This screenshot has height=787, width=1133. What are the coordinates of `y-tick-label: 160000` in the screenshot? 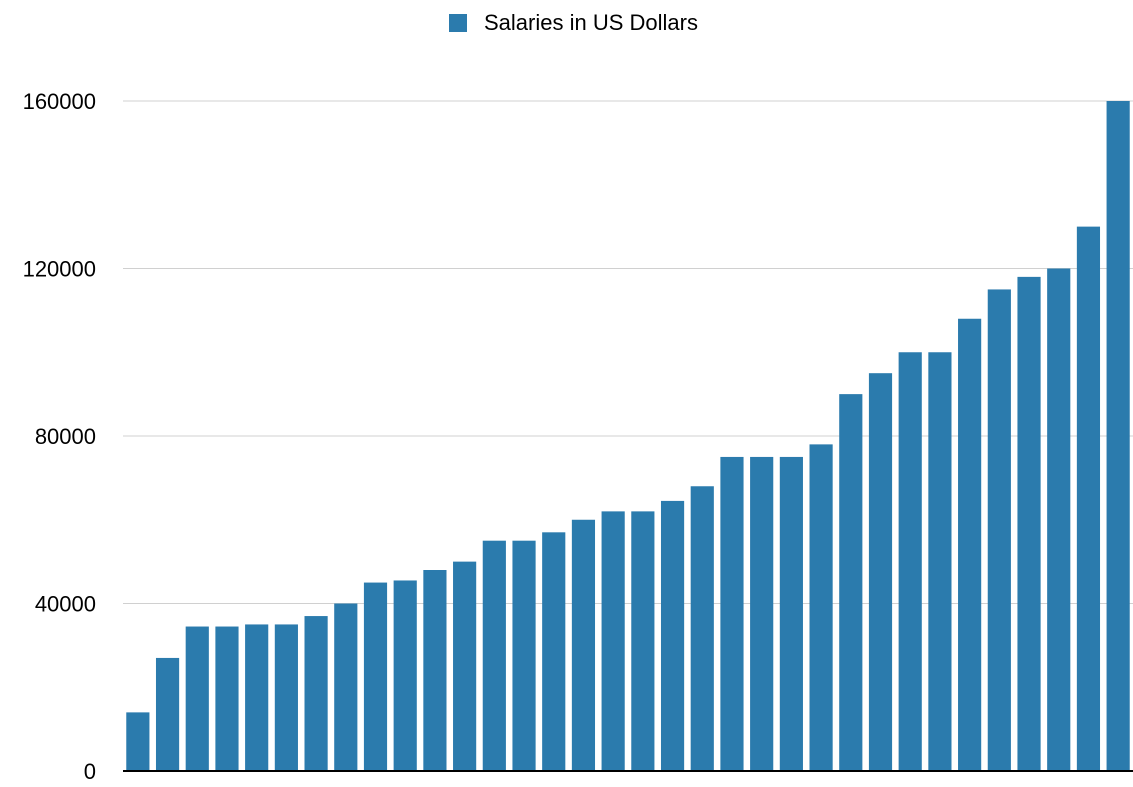 It's located at (59, 101).